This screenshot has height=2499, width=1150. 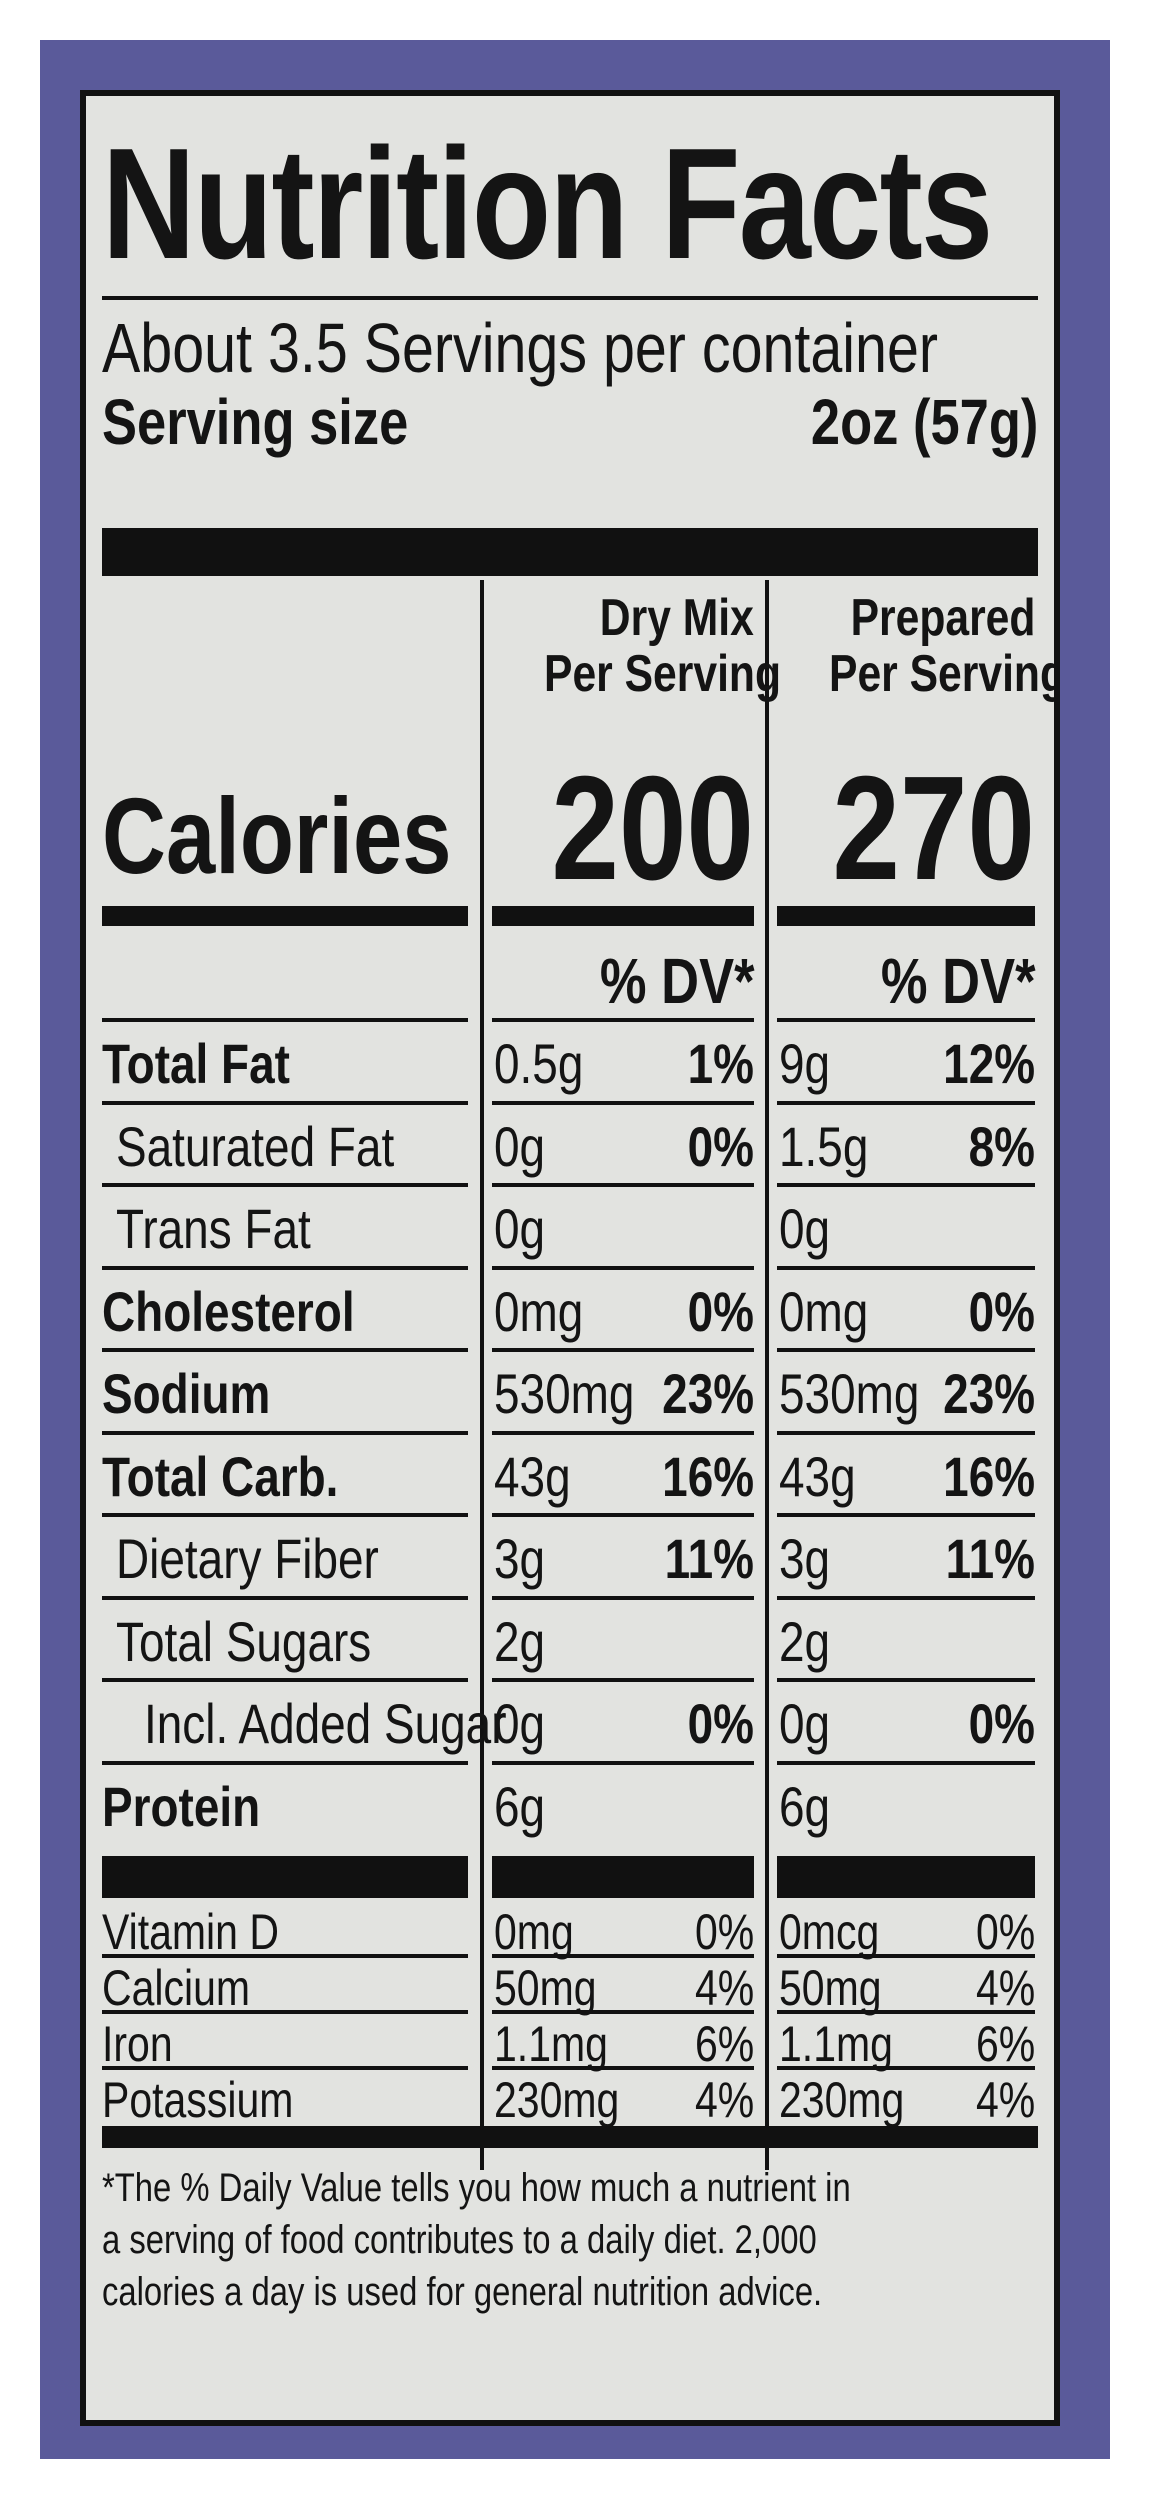 What do you see at coordinates (520, 1641) in the screenshot?
I see `dry-amount: 2g` at bounding box center [520, 1641].